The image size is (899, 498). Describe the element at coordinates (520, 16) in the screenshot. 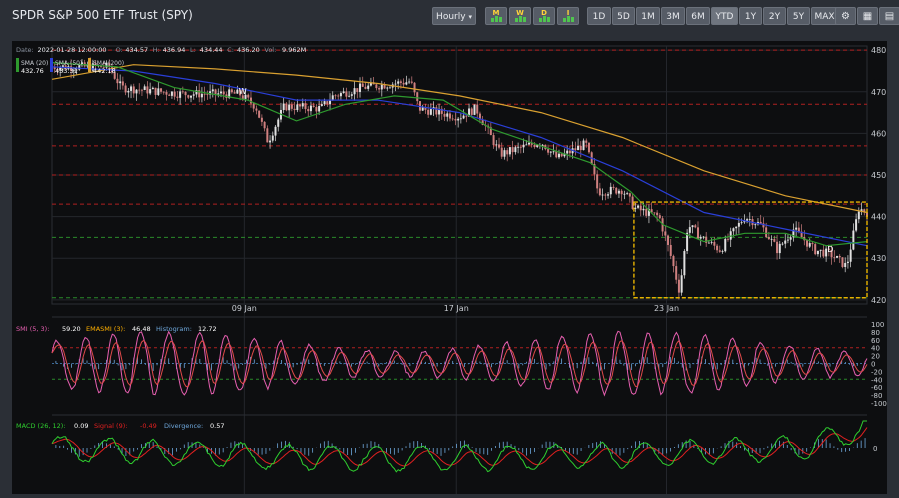

I see `weekly-indicator-button: W` at that location.